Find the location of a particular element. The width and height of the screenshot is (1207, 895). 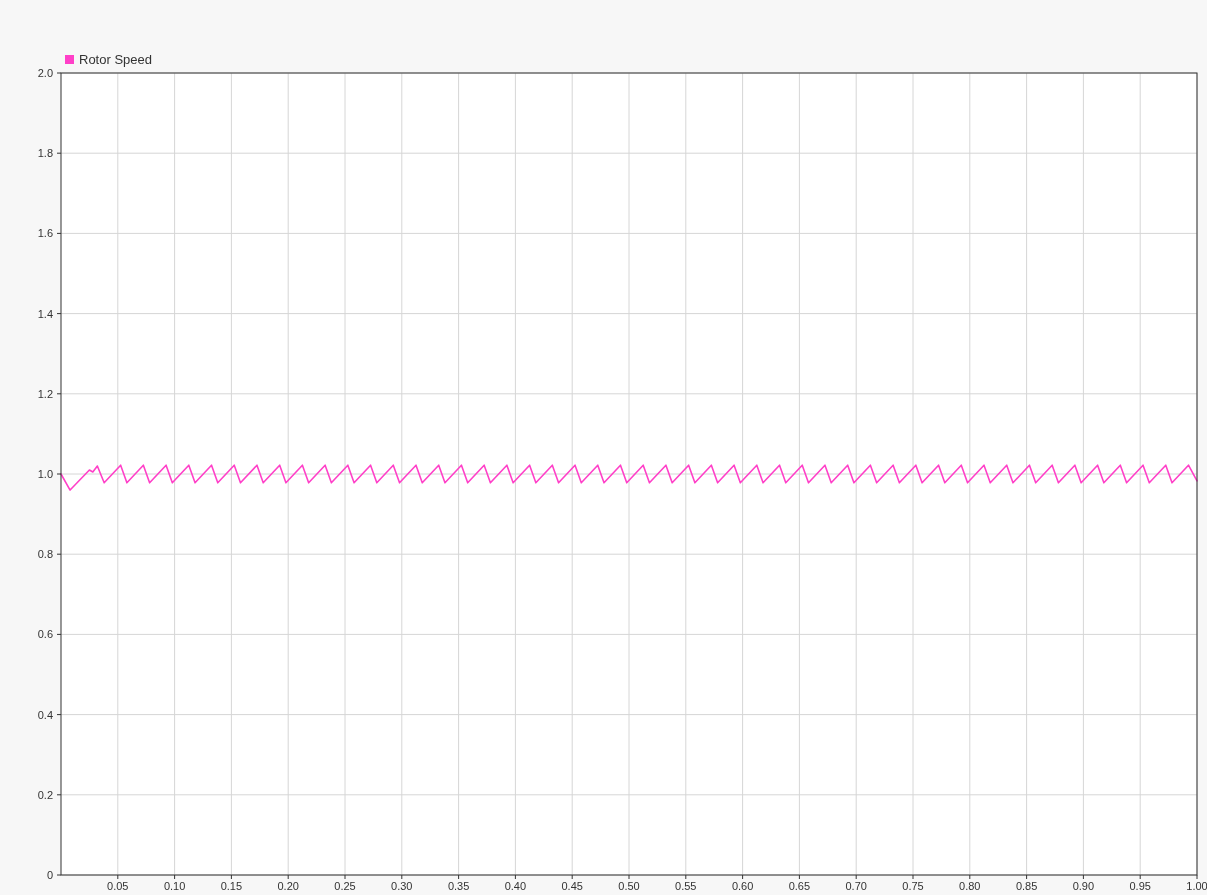

x-tick-label: 0.05 is located at coordinates (118, 886).